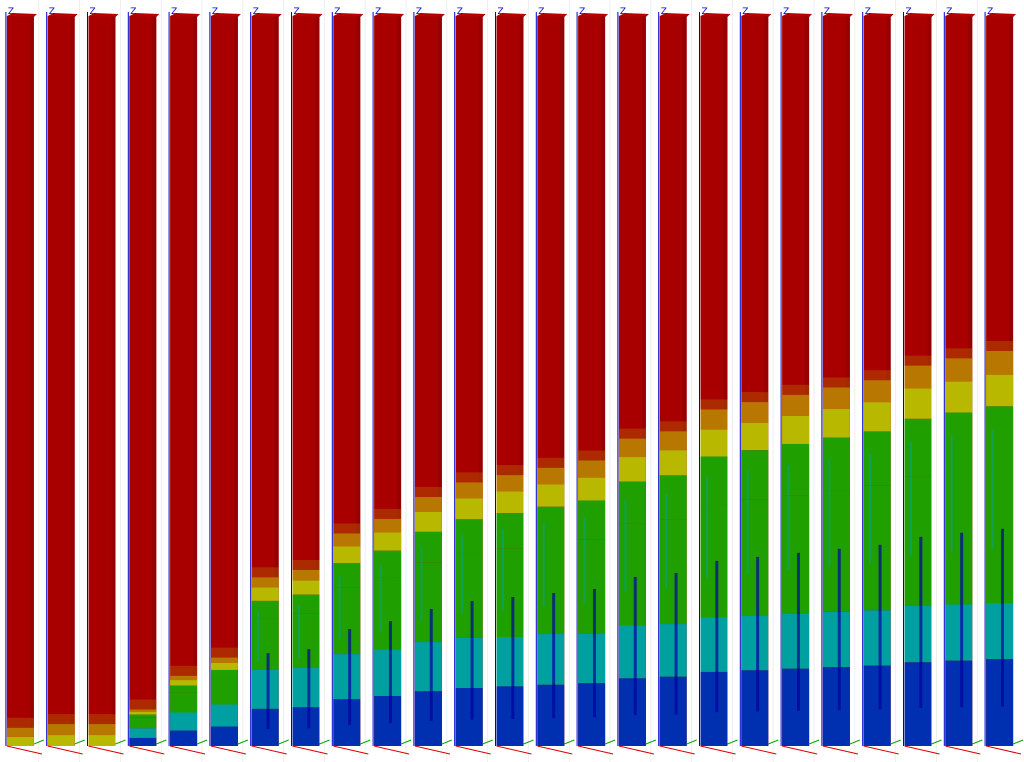 The image size is (1024, 762). Describe the element at coordinates (102, 381) in the screenshot. I see `column-body` at that location.